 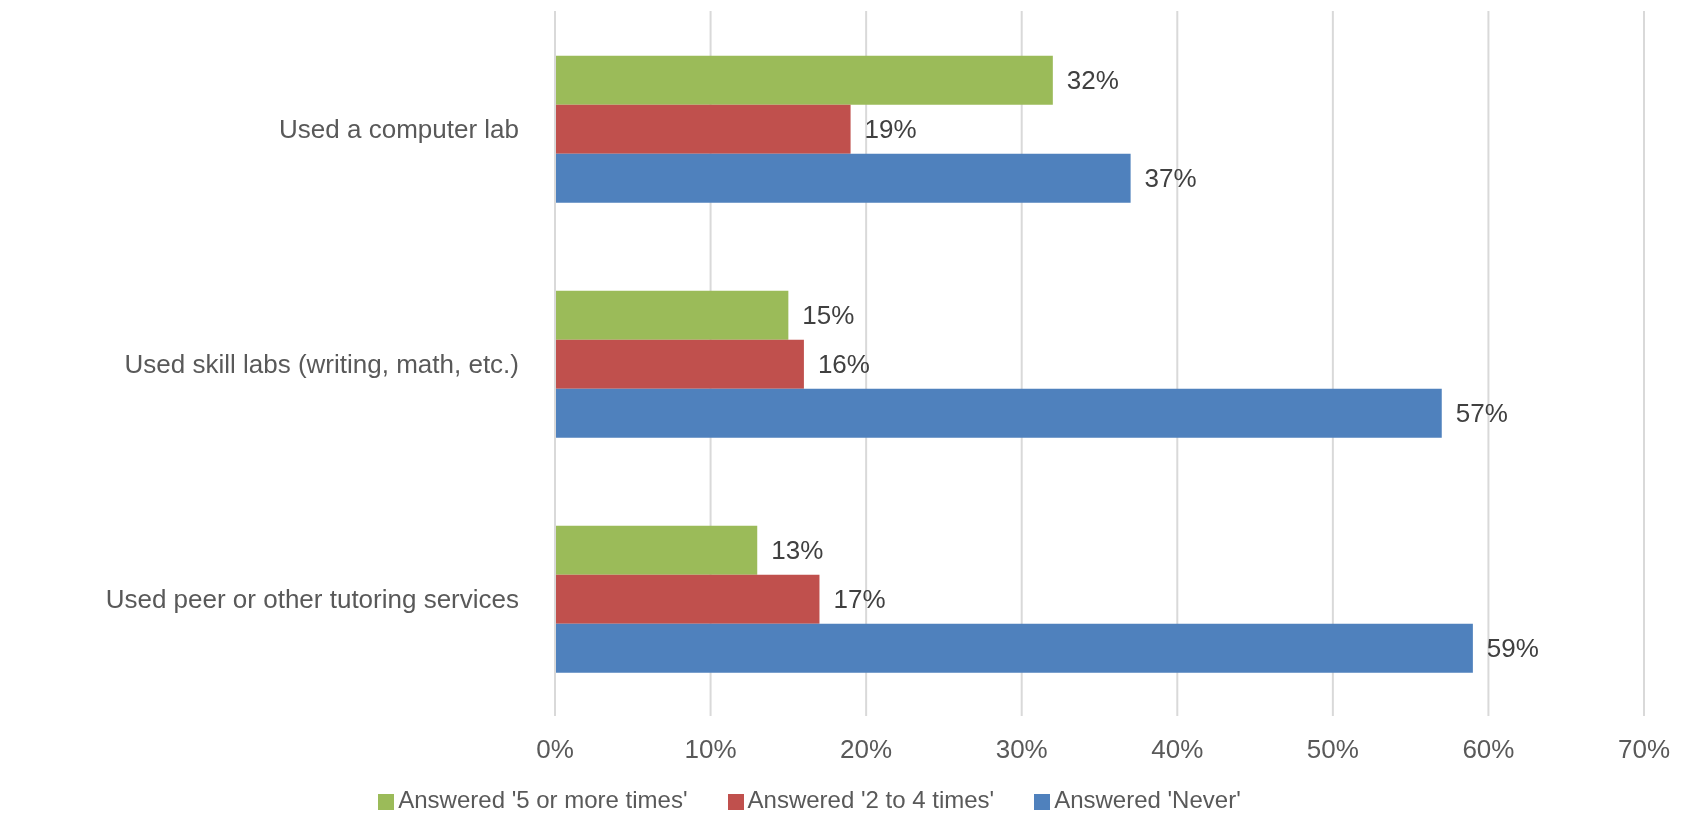 What do you see at coordinates (321, 363) in the screenshot?
I see `y-tick-label: Used skill labs (writing, math, etc.)` at bounding box center [321, 363].